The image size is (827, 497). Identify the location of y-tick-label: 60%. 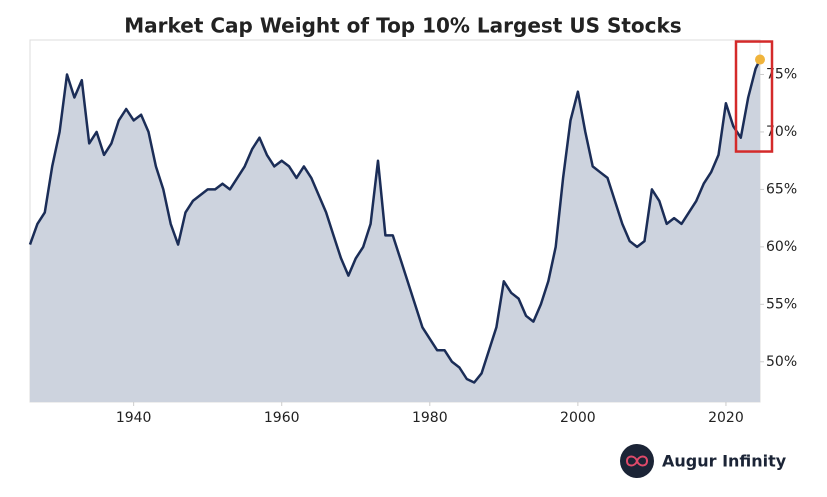
(781, 247).